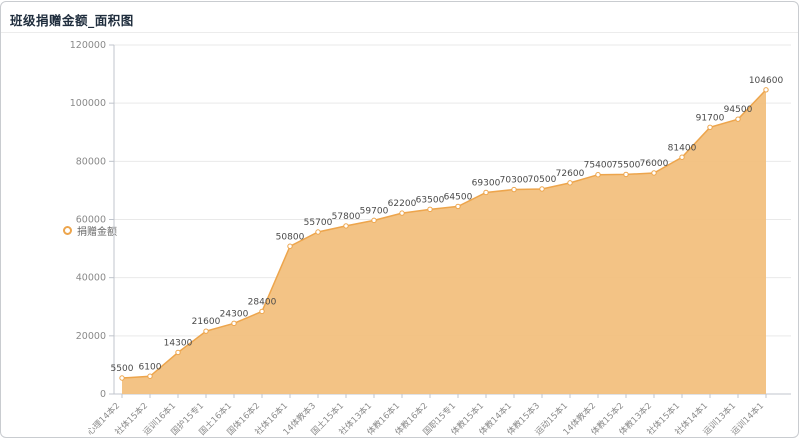  Describe the element at coordinates (486, 183) in the screenshot. I see `point-value-label: 69300` at that location.